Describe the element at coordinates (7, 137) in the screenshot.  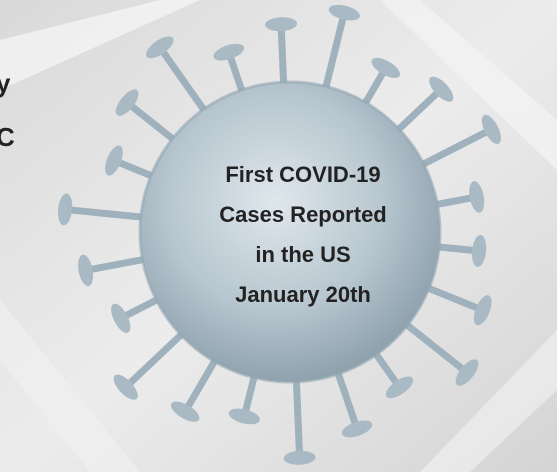
I see `edge-fragment: C` at that location.